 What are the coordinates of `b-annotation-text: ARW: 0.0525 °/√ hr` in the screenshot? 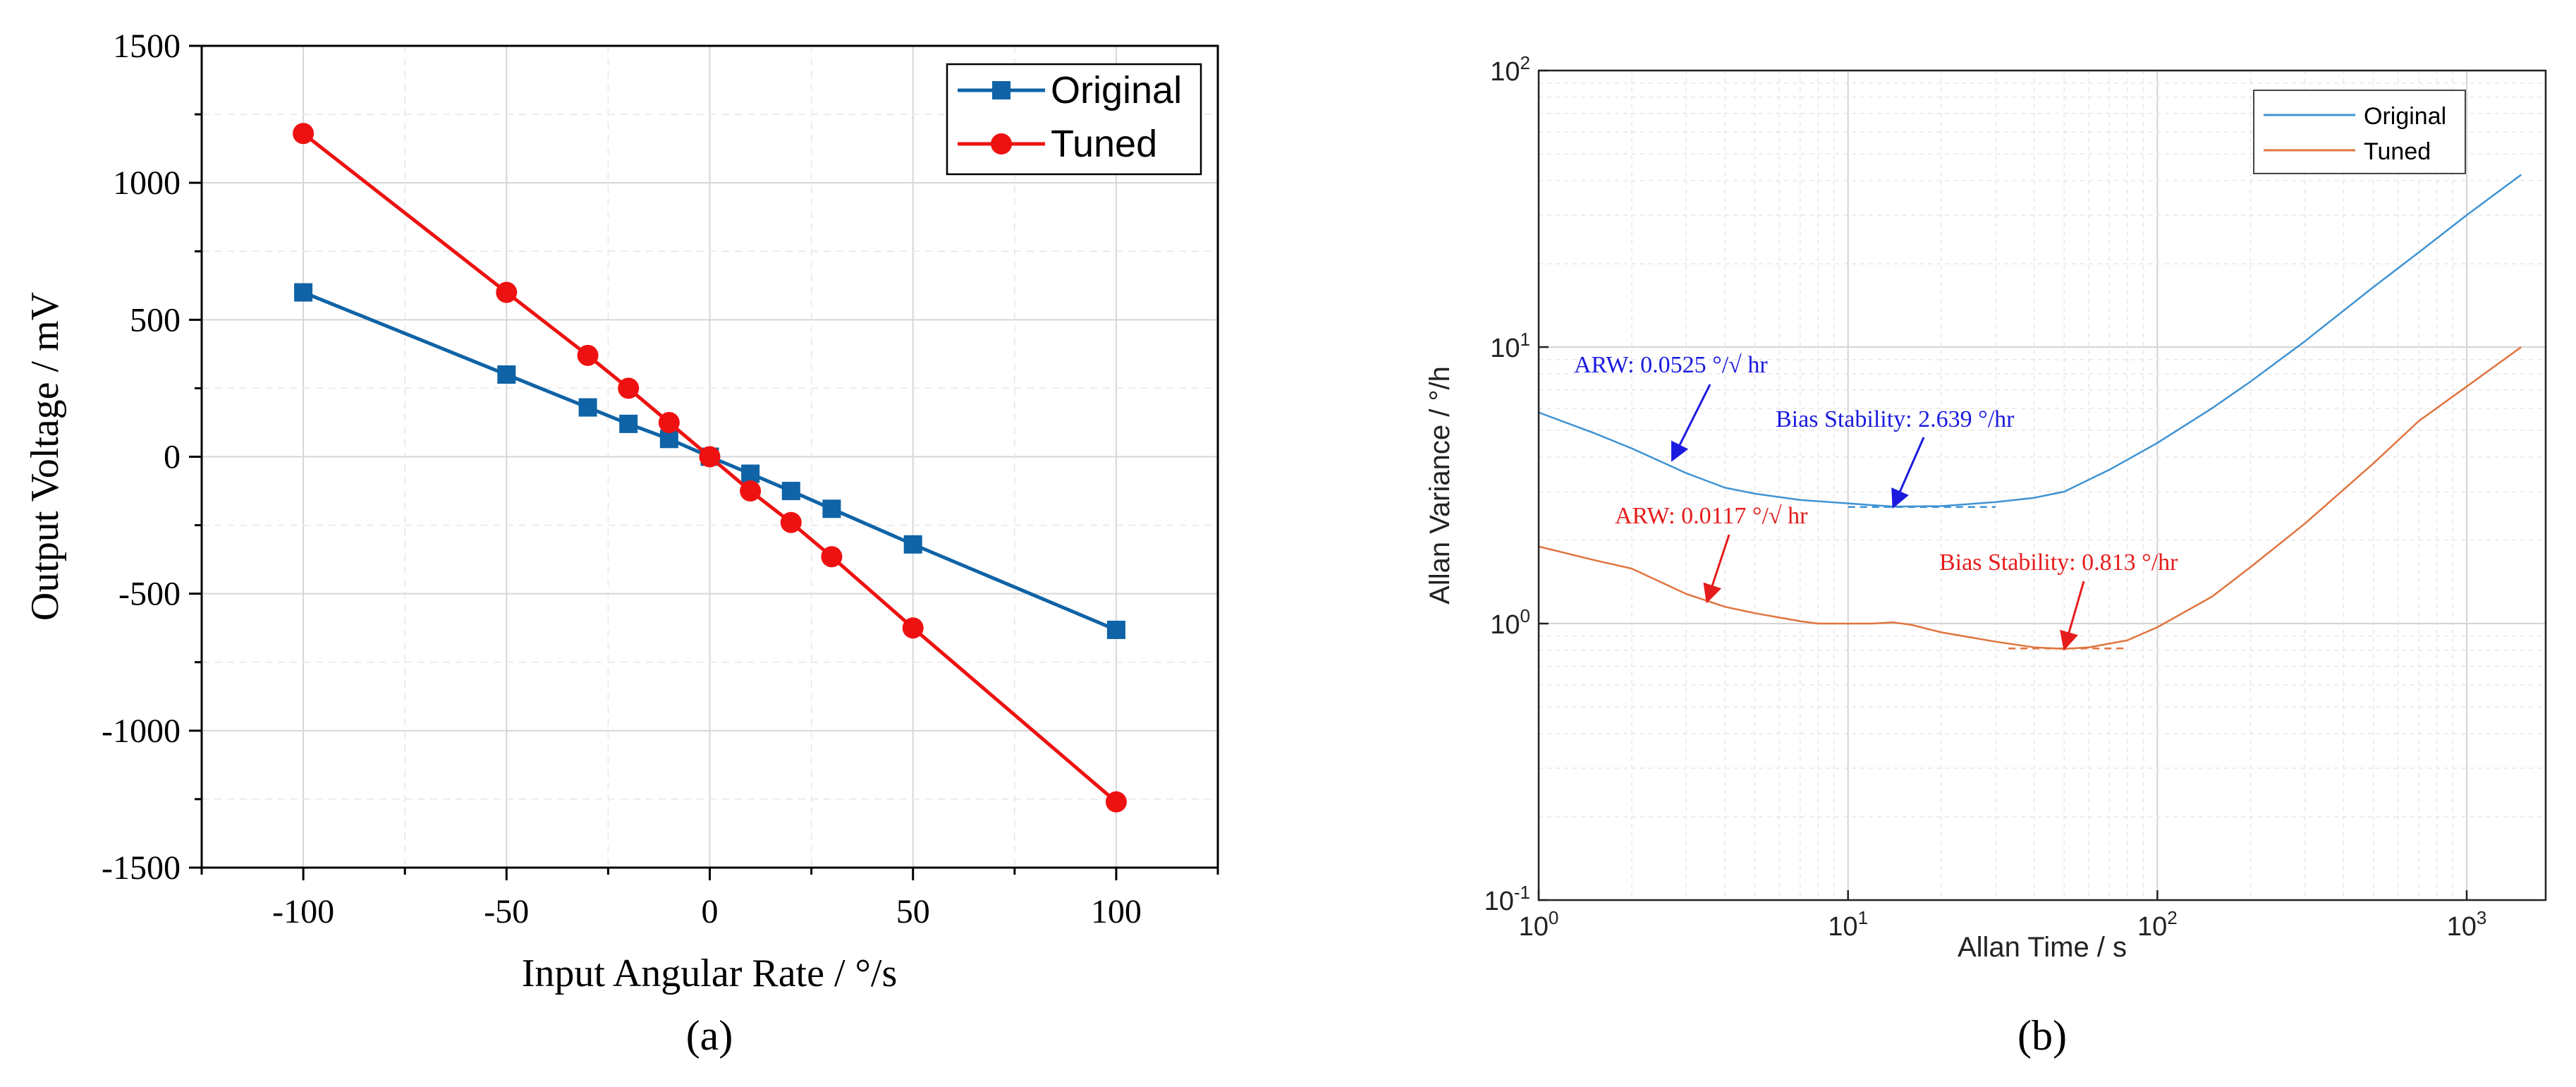 It's located at (1671, 365).